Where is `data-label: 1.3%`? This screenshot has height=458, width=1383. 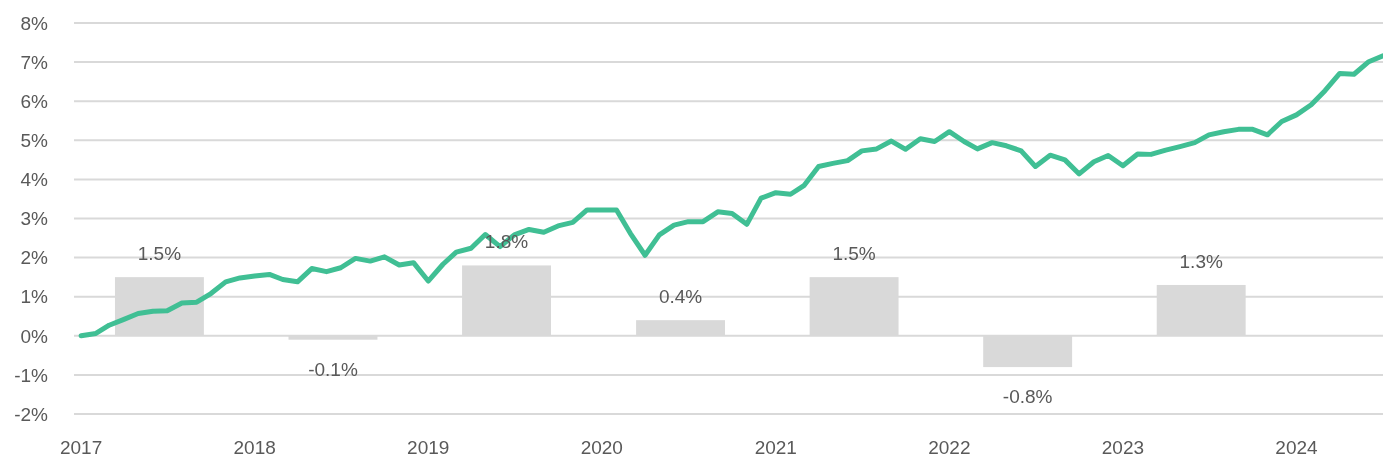
data-label: 1.3% is located at coordinates (1201, 261).